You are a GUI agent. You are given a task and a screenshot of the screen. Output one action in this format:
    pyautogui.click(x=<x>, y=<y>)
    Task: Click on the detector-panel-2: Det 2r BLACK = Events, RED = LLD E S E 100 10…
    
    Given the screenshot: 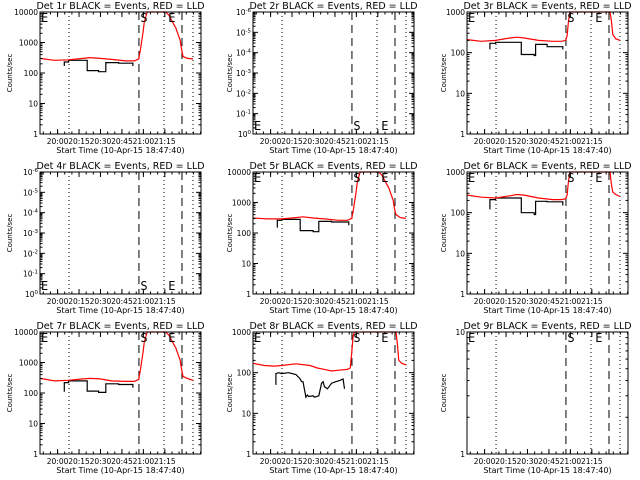 What is the action you would take?
    pyautogui.click(x=319, y=80)
    